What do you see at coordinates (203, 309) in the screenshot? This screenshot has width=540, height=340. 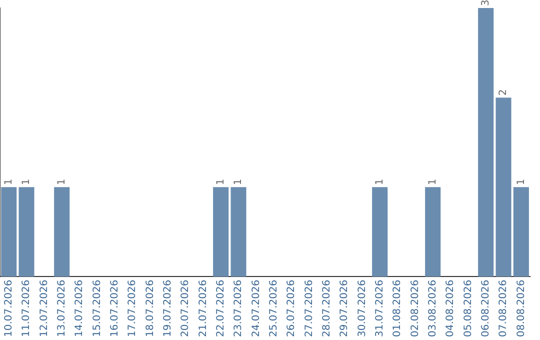 I see `x-tick-label: 21.07.2026` at bounding box center [203, 309].